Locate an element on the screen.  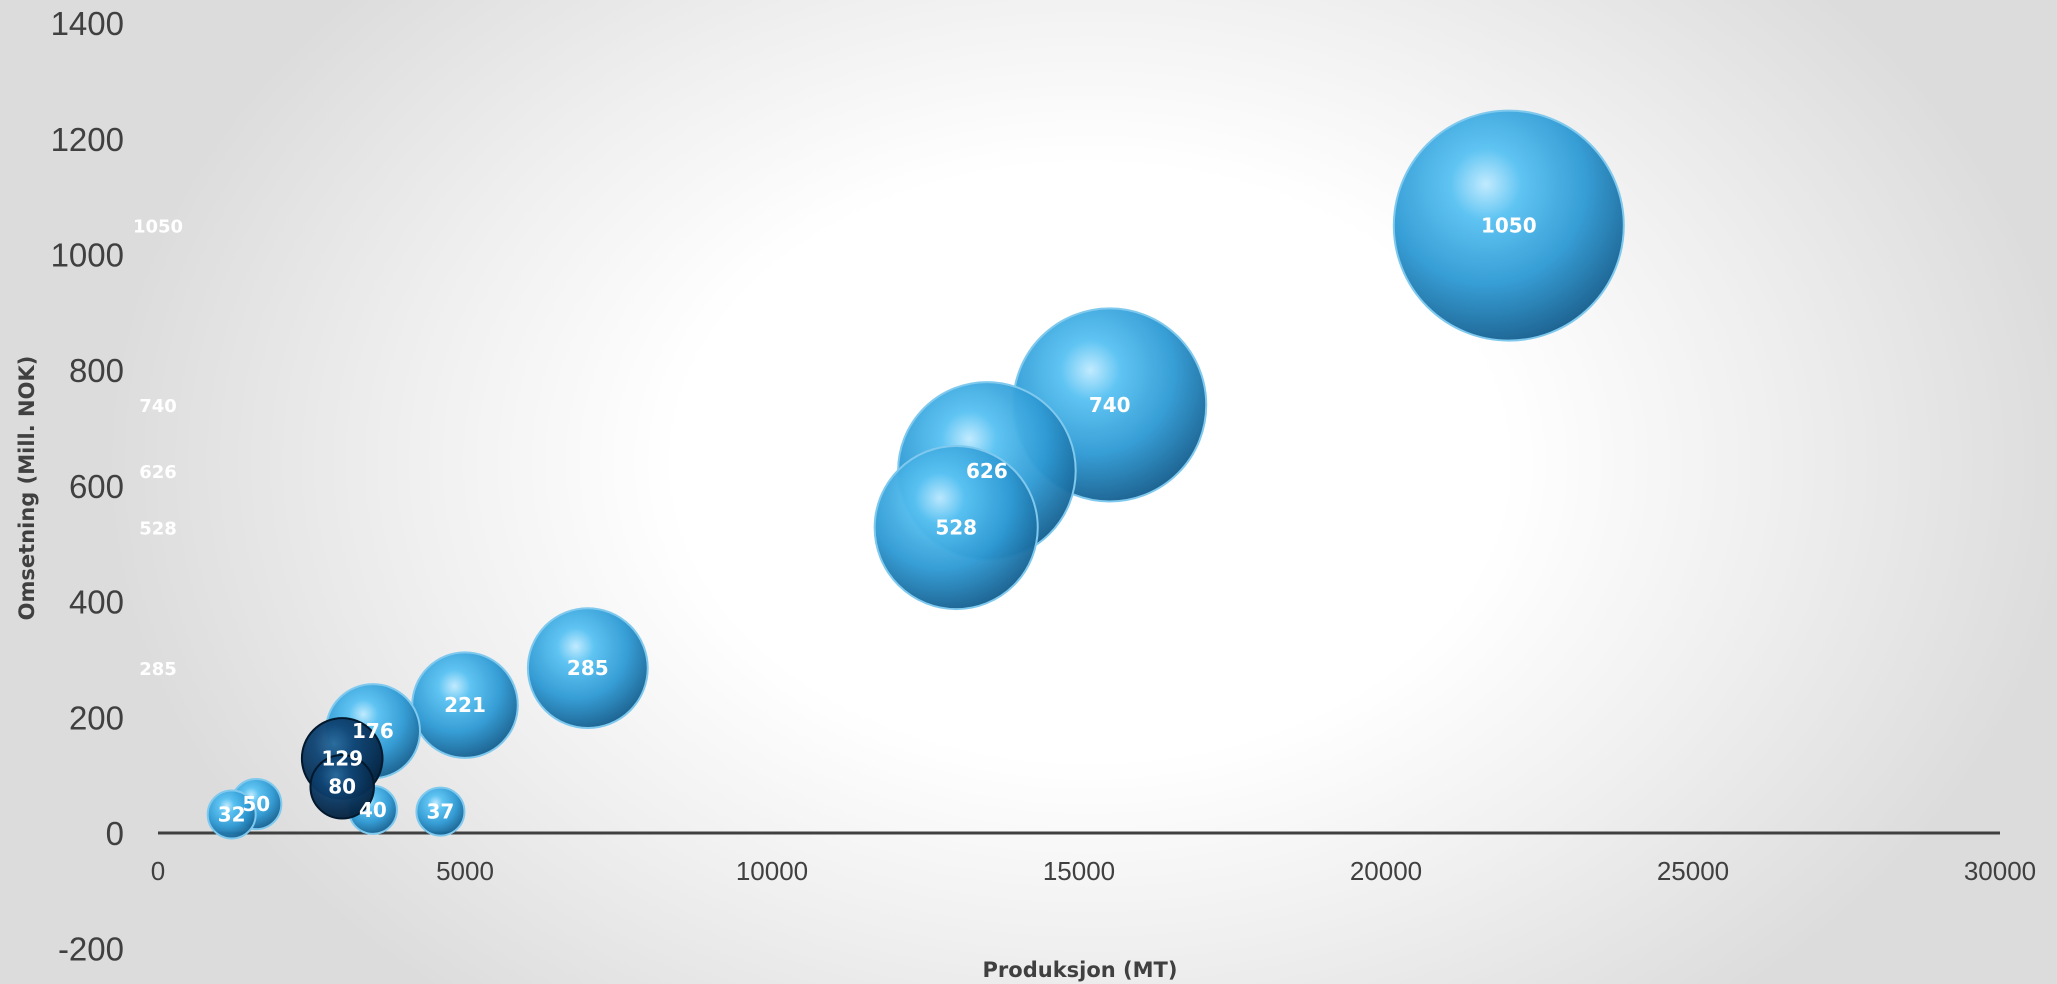
bubble-value-label: 626 is located at coordinates (987, 471).